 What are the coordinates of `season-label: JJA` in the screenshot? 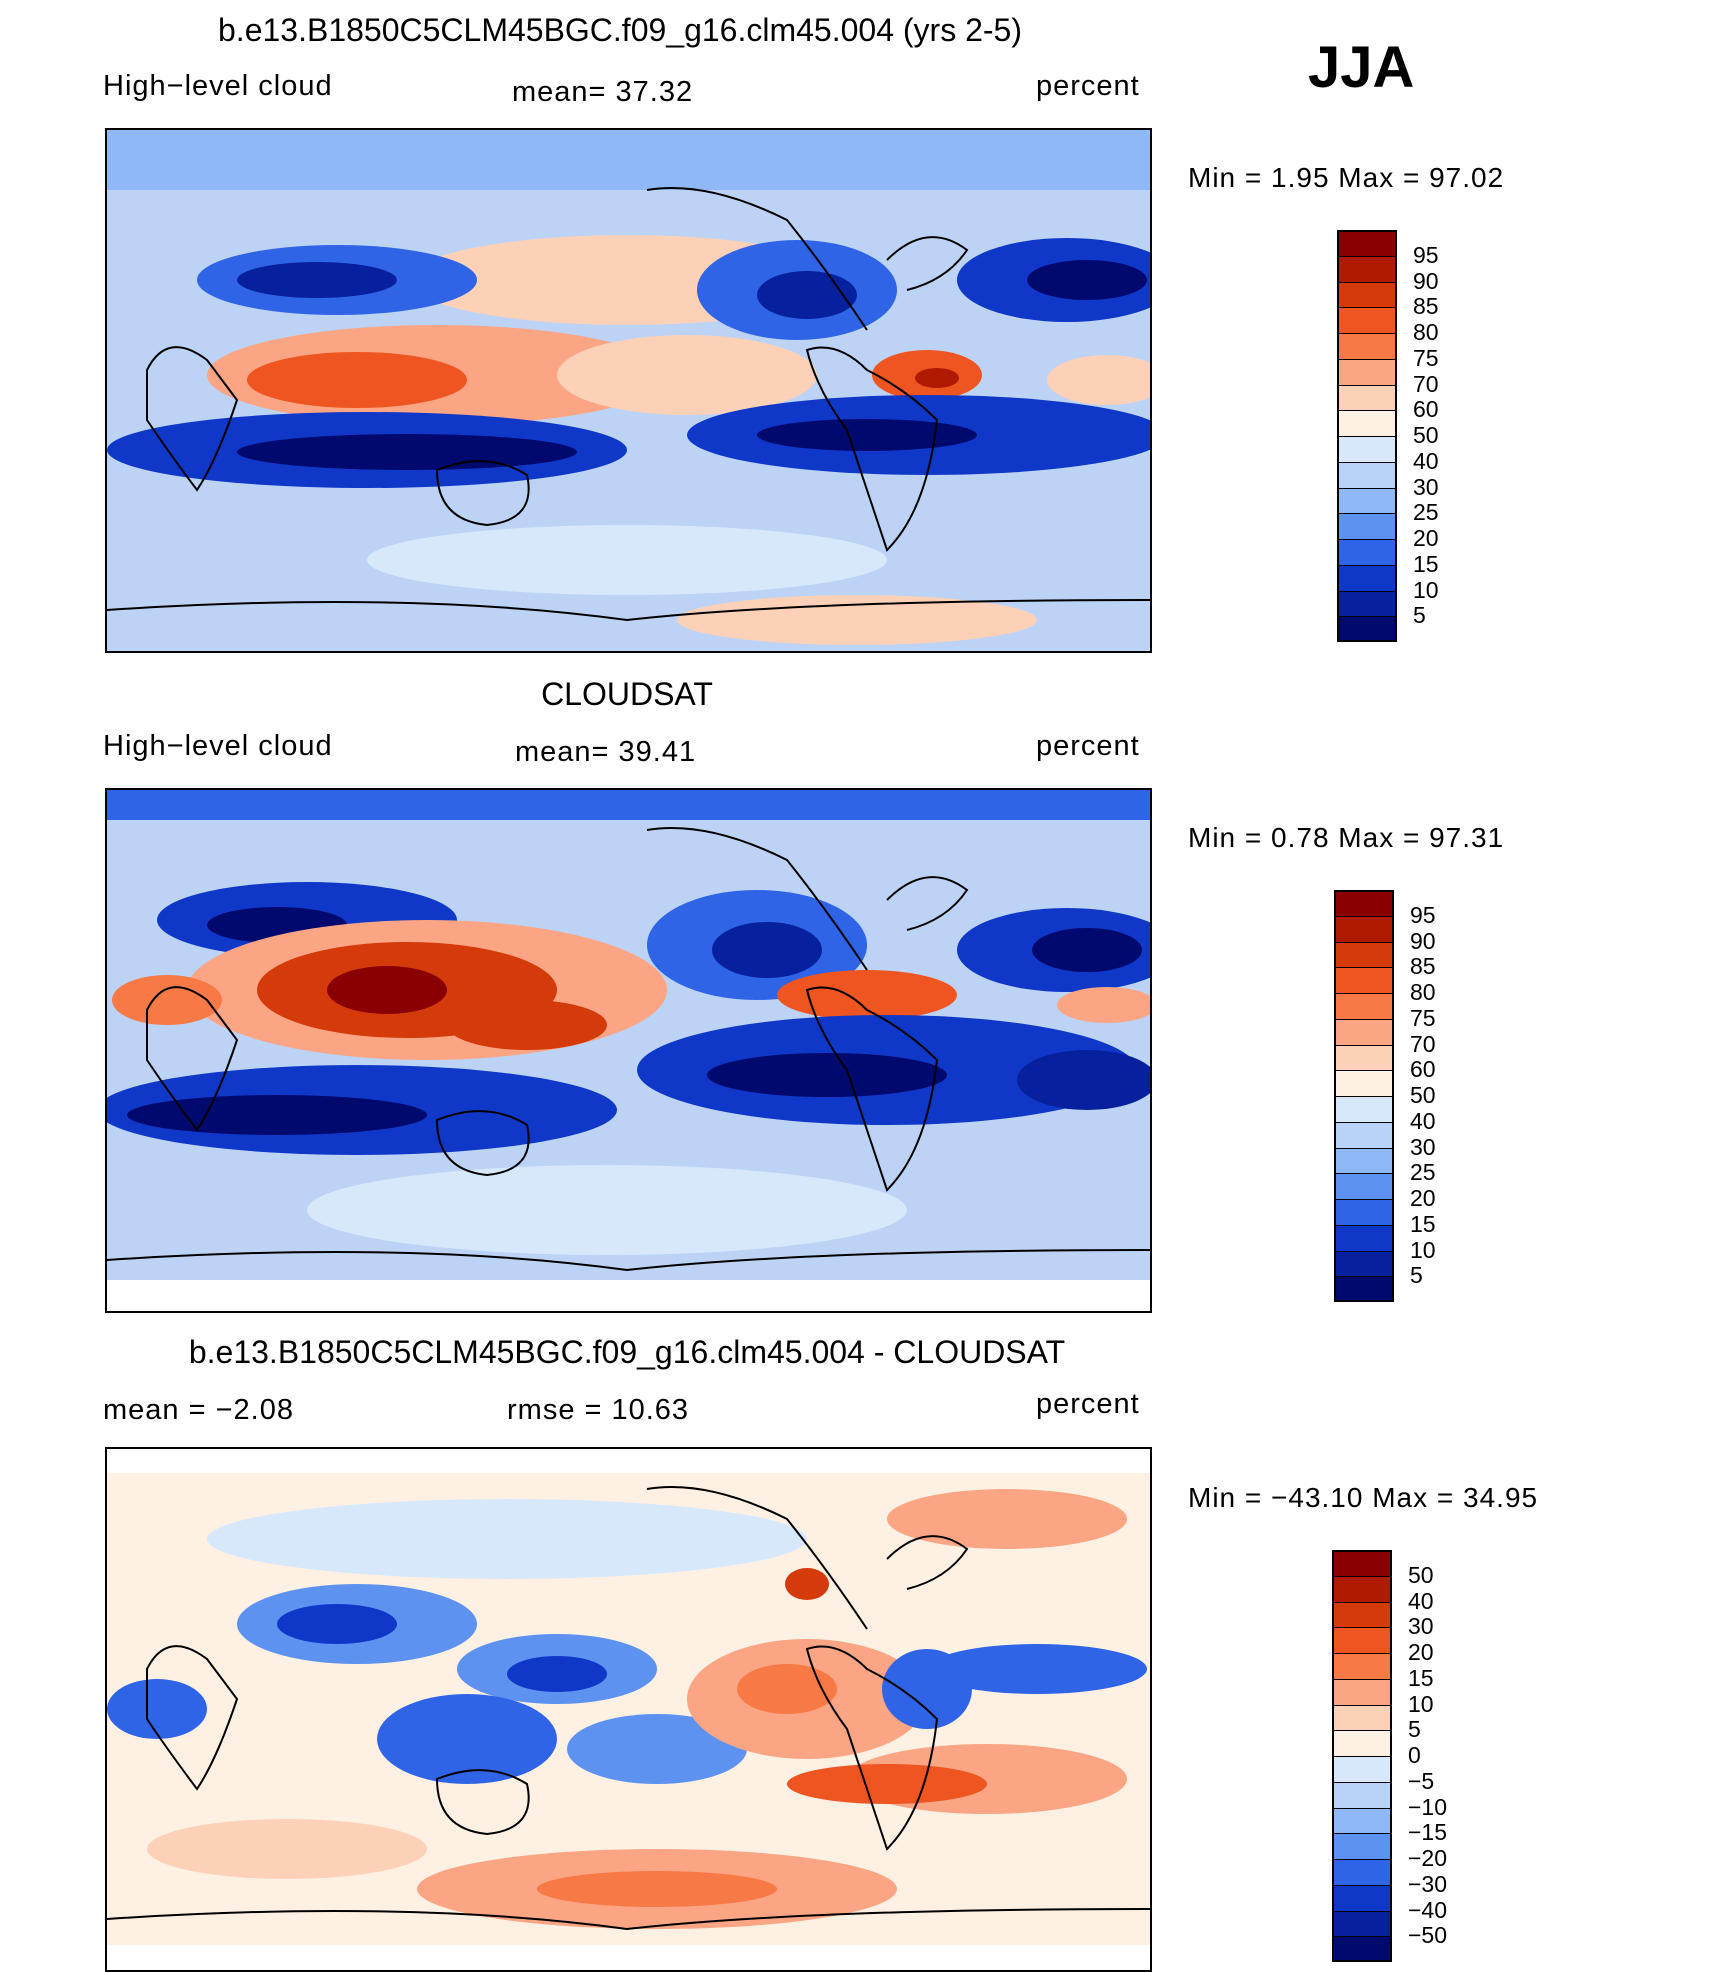 It's located at (1361, 67).